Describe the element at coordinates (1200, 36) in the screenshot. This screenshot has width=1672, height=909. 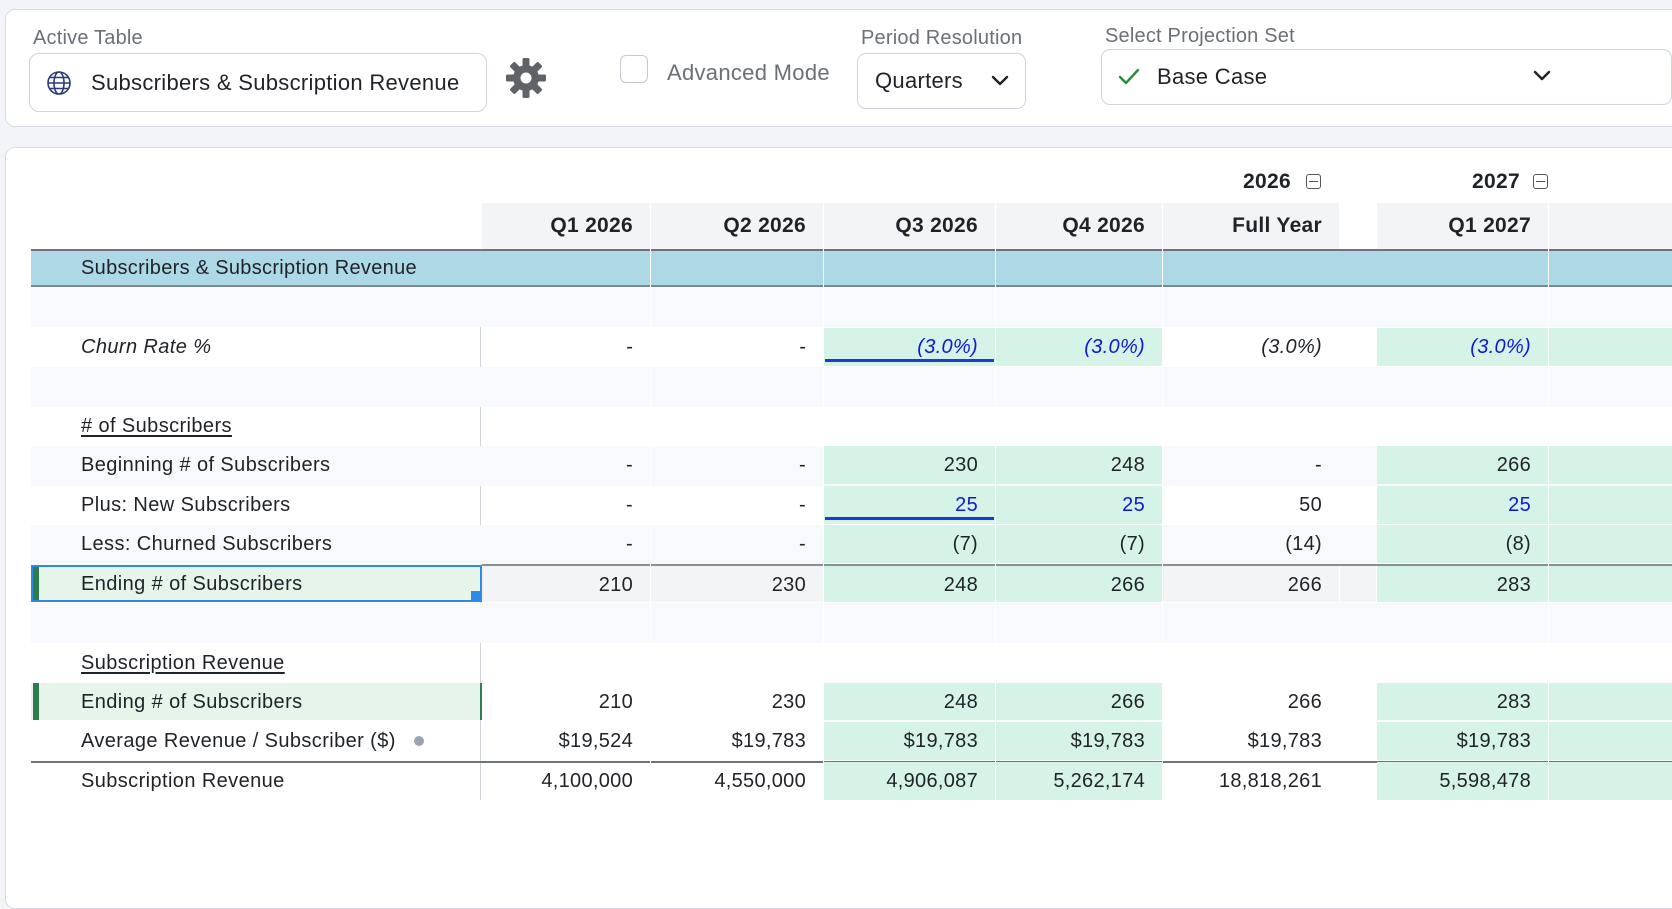
I see `projection-set-label: Select Projection Set` at that location.